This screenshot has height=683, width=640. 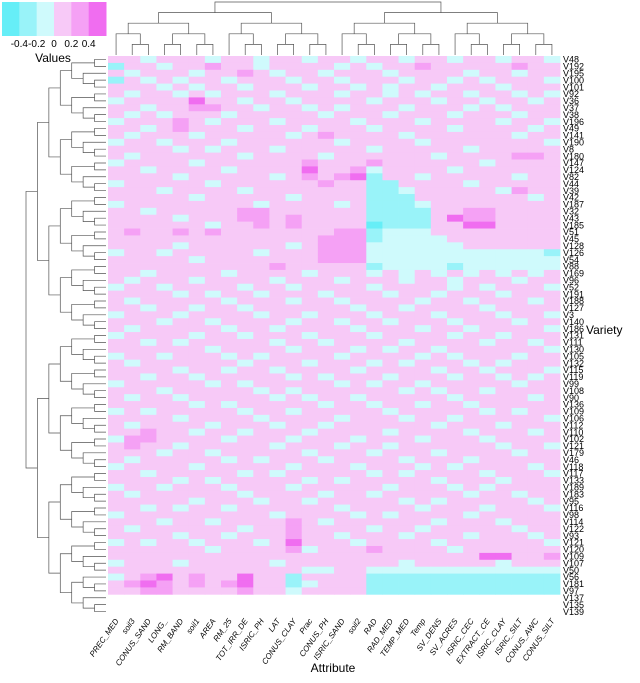 I want to click on row-label: V189, so click(x=573, y=488).